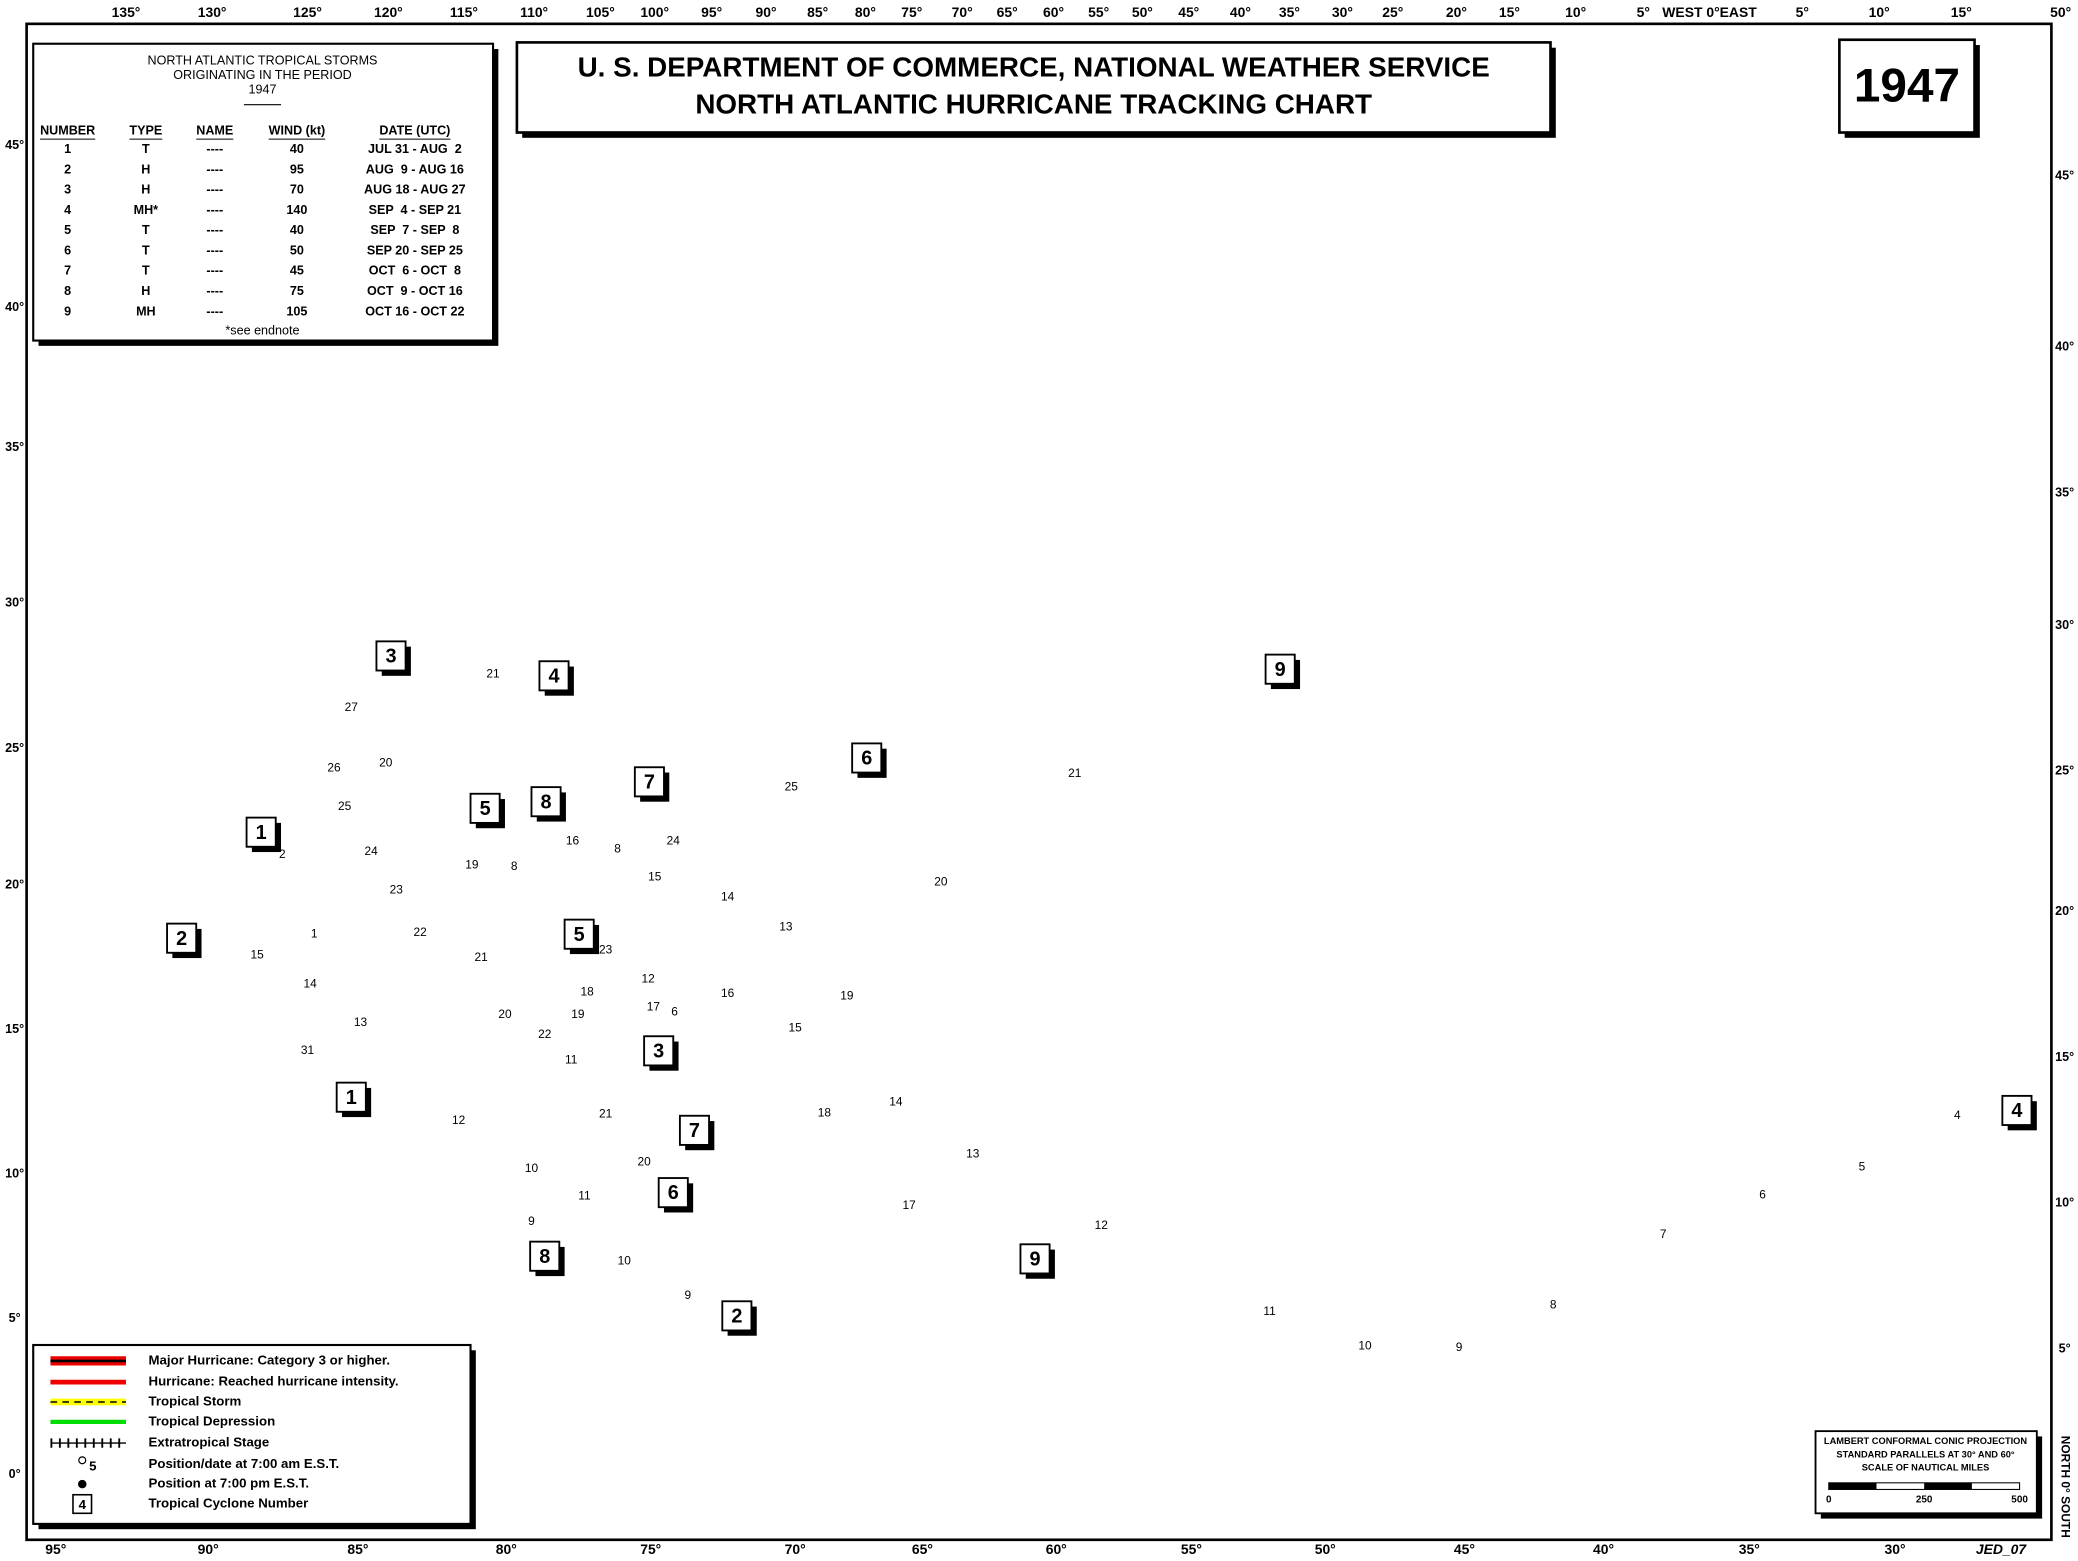 The image size is (2078, 1561). Describe the element at coordinates (2064, 911) in the screenshot. I see `latitude-label: 20°` at that location.